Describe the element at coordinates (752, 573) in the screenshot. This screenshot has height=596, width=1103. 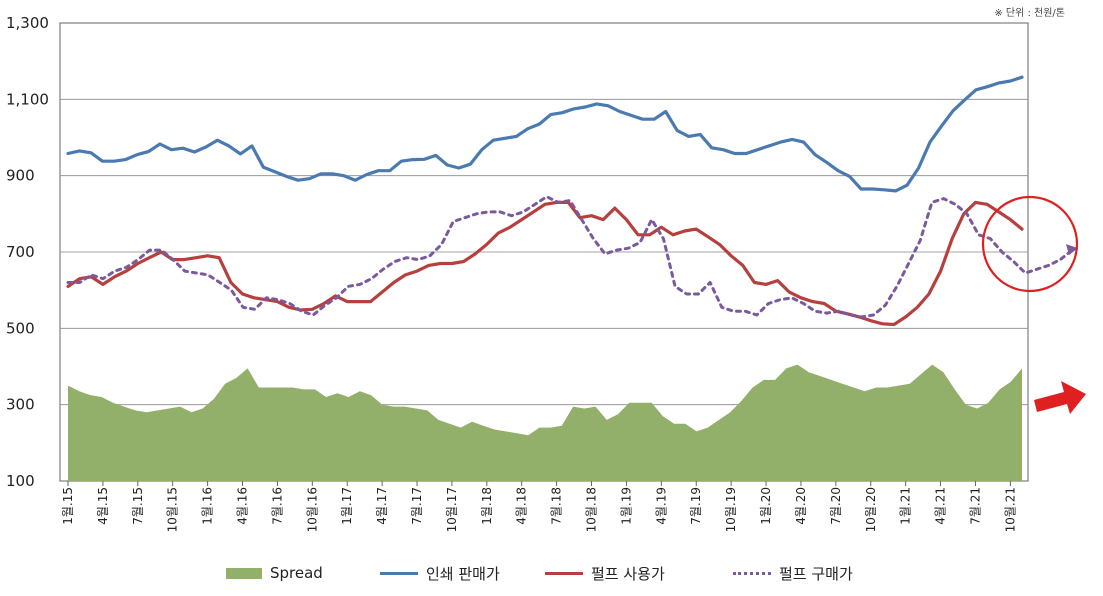
I see `legend-swatch-pulp-buy` at that location.